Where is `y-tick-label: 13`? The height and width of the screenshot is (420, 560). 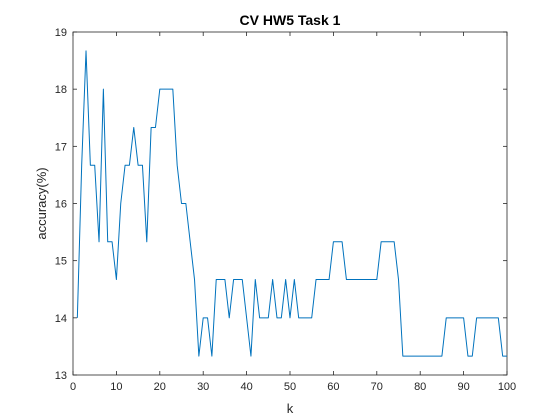
y-tick-label: 13 is located at coordinates (61, 376).